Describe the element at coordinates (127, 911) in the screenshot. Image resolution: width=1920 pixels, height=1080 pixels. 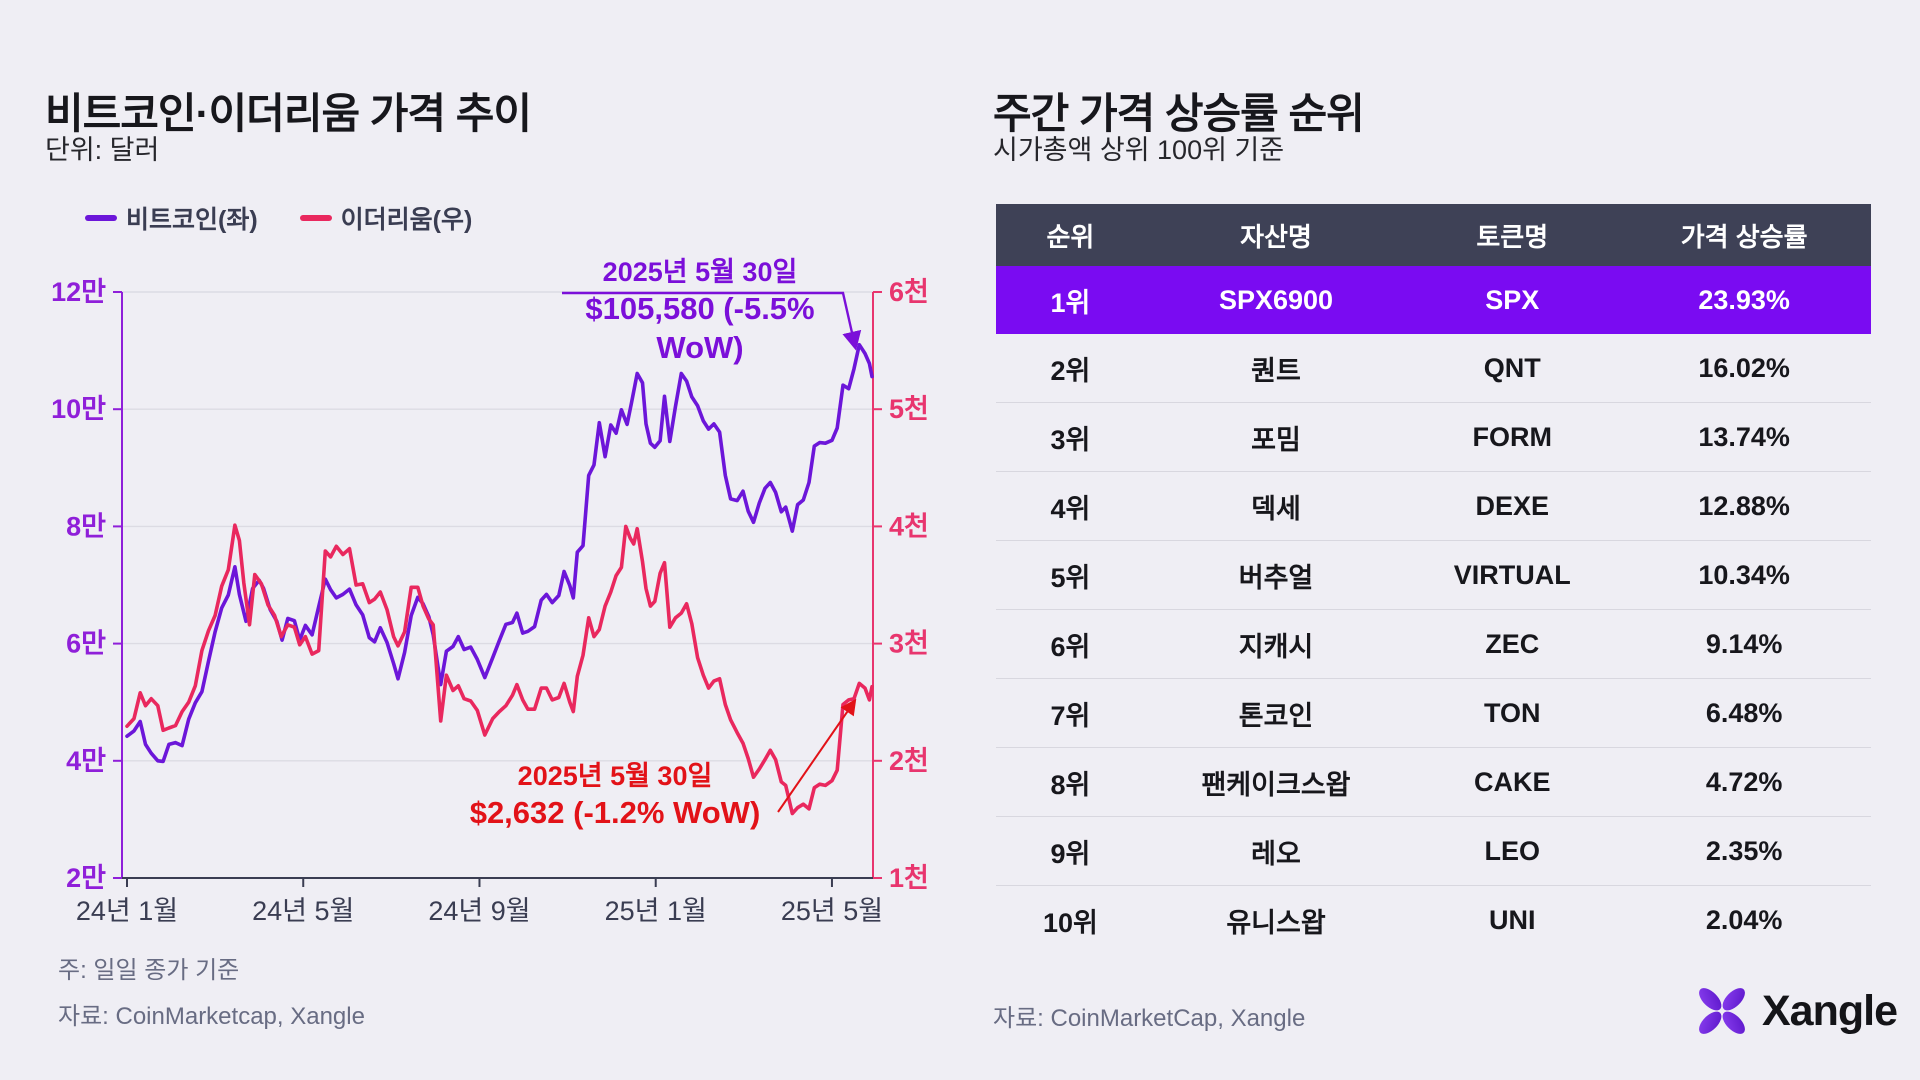
I see `svg-text: 24년 1월` at that location.